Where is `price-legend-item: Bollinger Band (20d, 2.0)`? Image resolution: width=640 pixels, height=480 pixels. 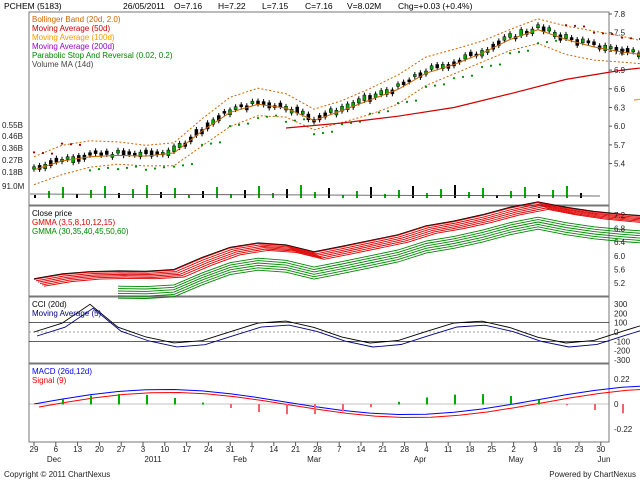 price-legend-item: Bollinger Band (20d, 2.0) is located at coordinates (76, 19).